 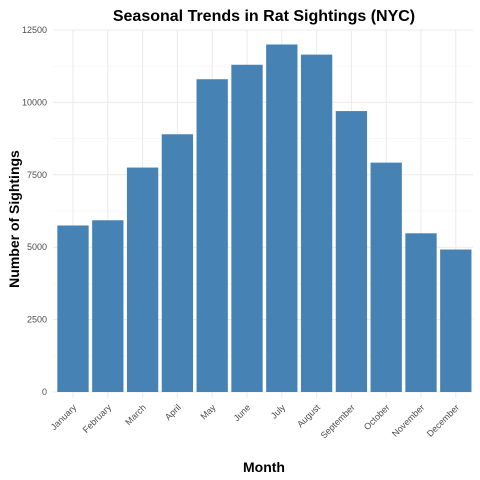 I want to click on x-tick-label: November, so click(x=408, y=420).